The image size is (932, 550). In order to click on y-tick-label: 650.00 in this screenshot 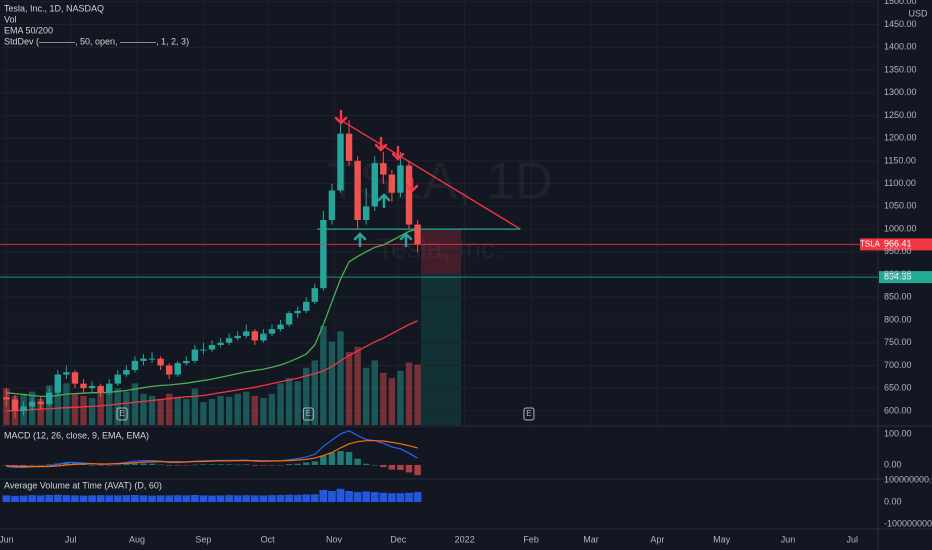, I will do `click(898, 388)`.